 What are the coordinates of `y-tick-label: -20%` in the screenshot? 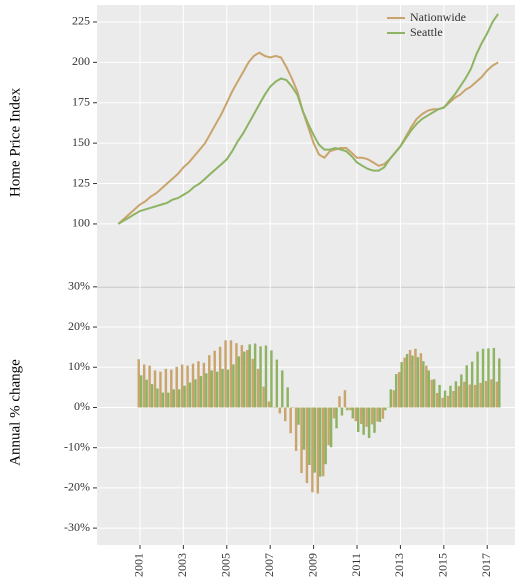 It's located at (77, 487).